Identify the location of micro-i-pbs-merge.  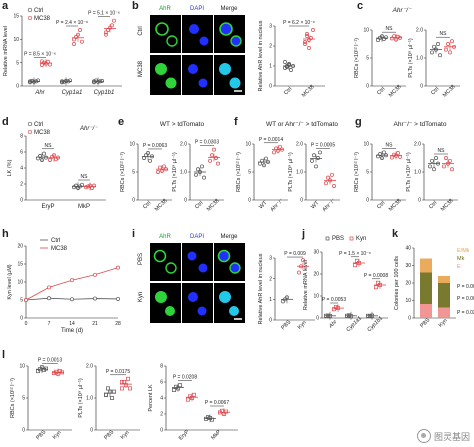
(229, 262).